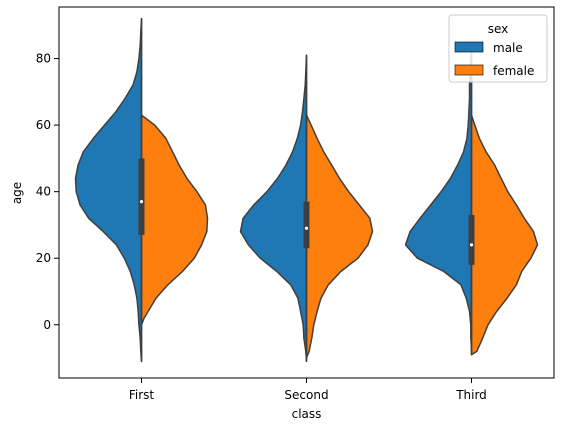 This screenshot has width=562, height=432. Describe the element at coordinates (471, 245) in the screenshot. I see `violin-third-median` at that location.